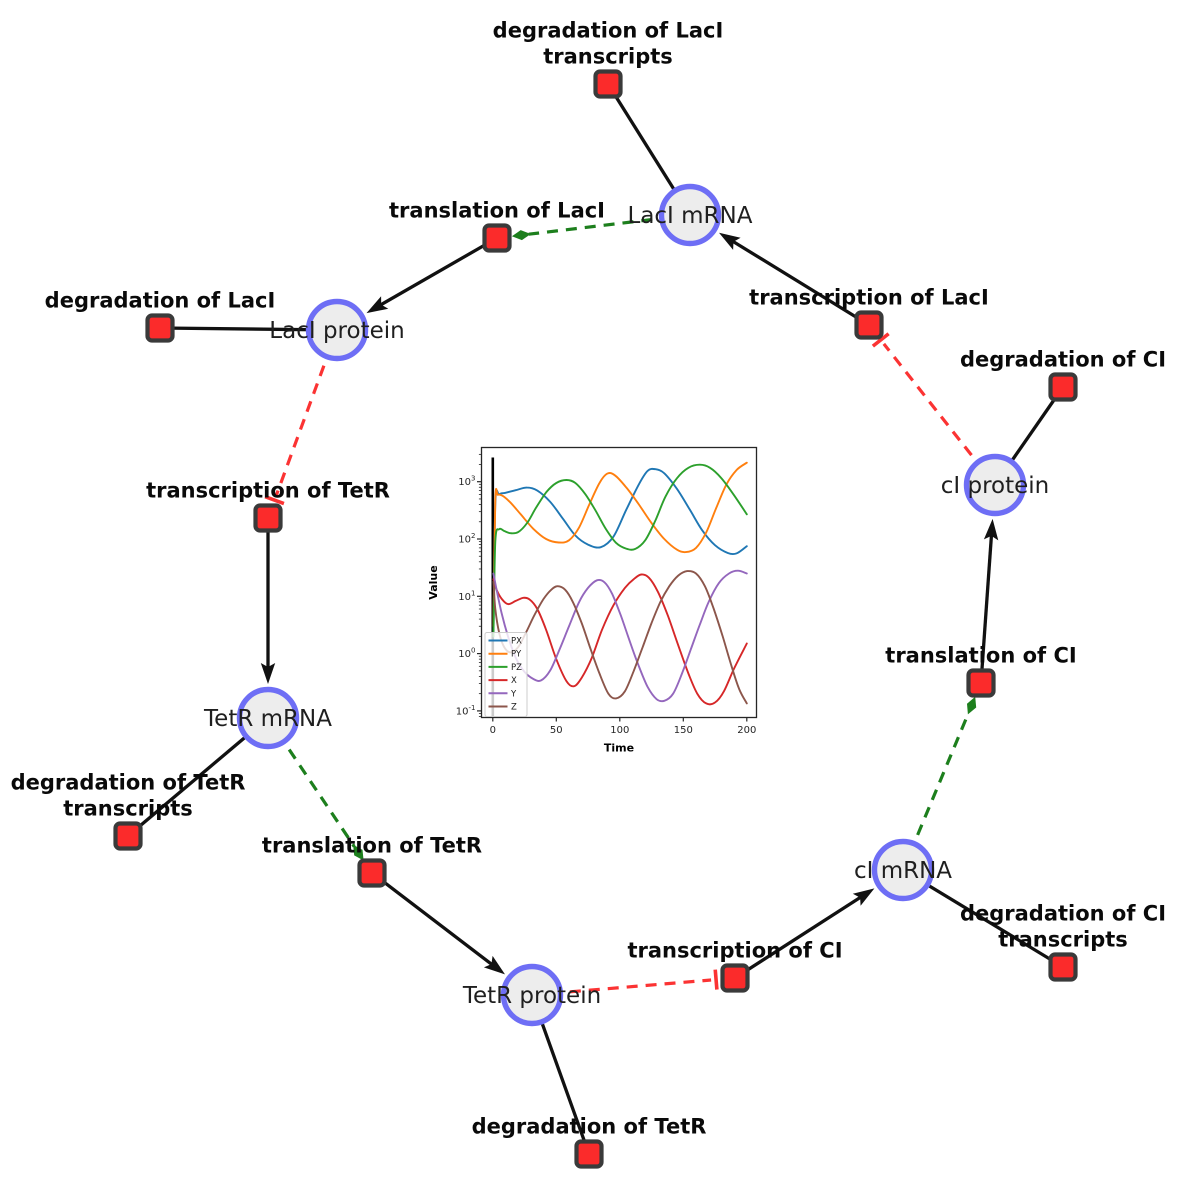 The image size is (1189, 1200). I want to click on chart-y-tick-label: 10⁰, so click(466, 654).